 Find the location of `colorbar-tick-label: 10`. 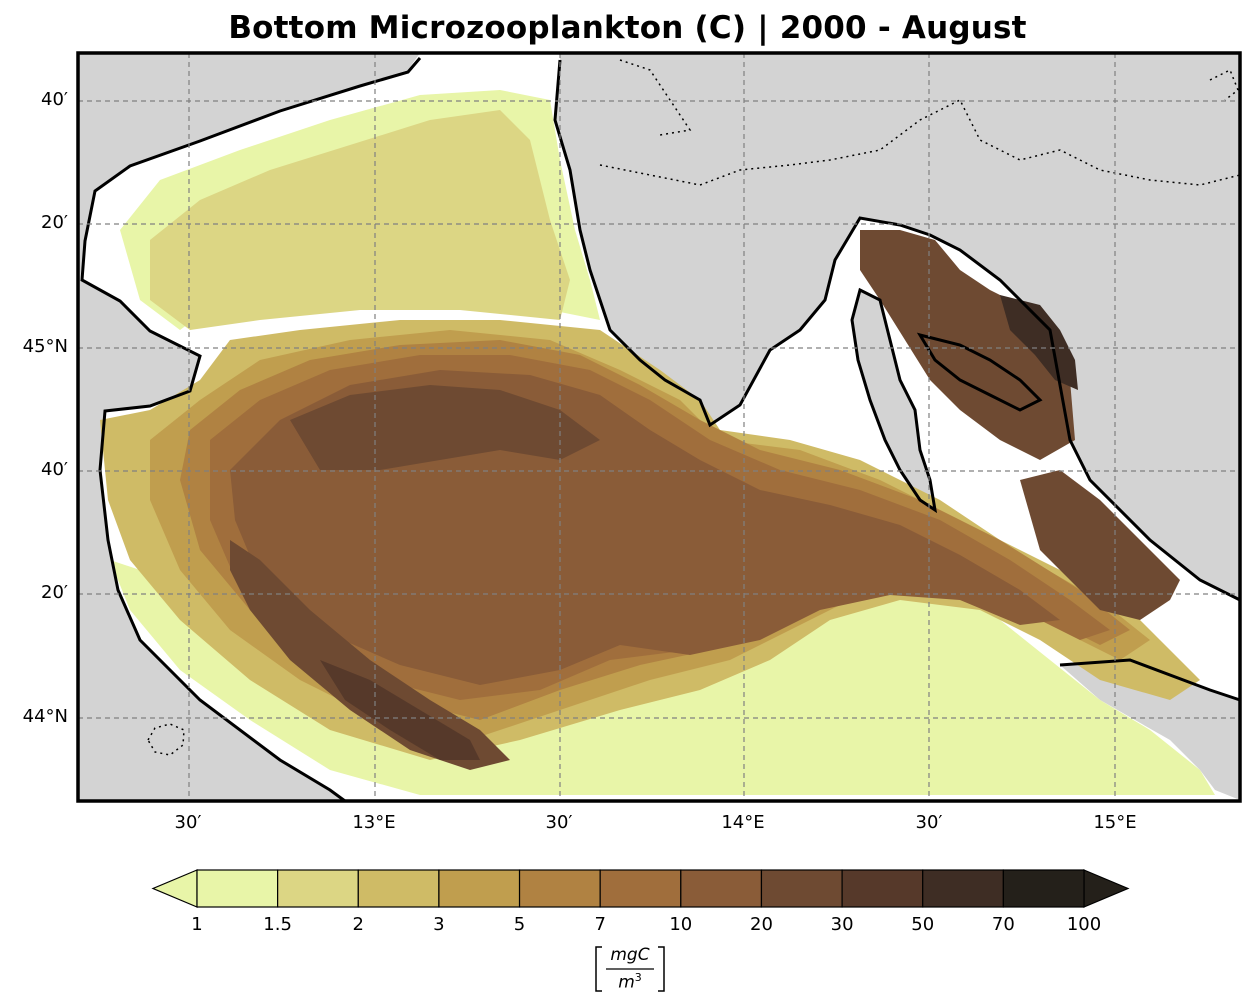

colorbar-tick-label: 10 is located at coordinates (681, 924).